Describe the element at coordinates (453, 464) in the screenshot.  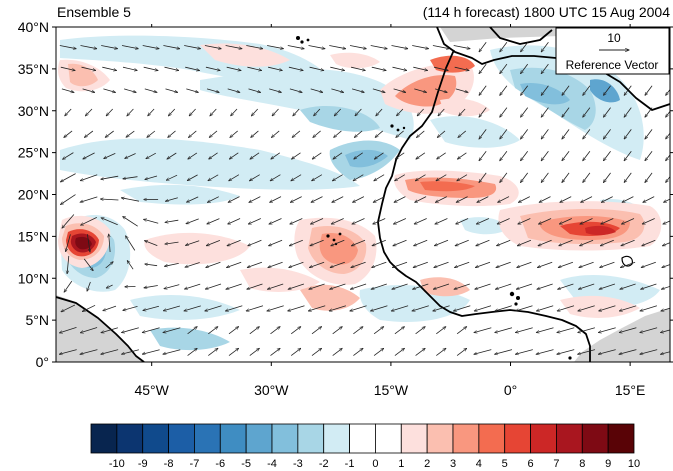
I see `colorbar-label: 3` at that location.